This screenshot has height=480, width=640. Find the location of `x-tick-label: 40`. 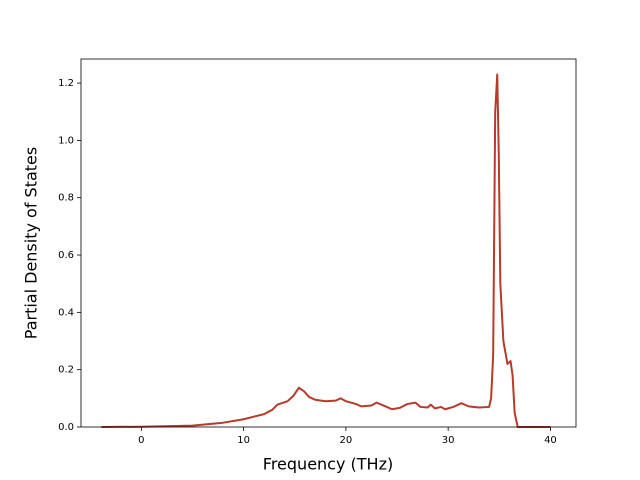

x-tick-label: 40 is located at coordinates (550, 440).